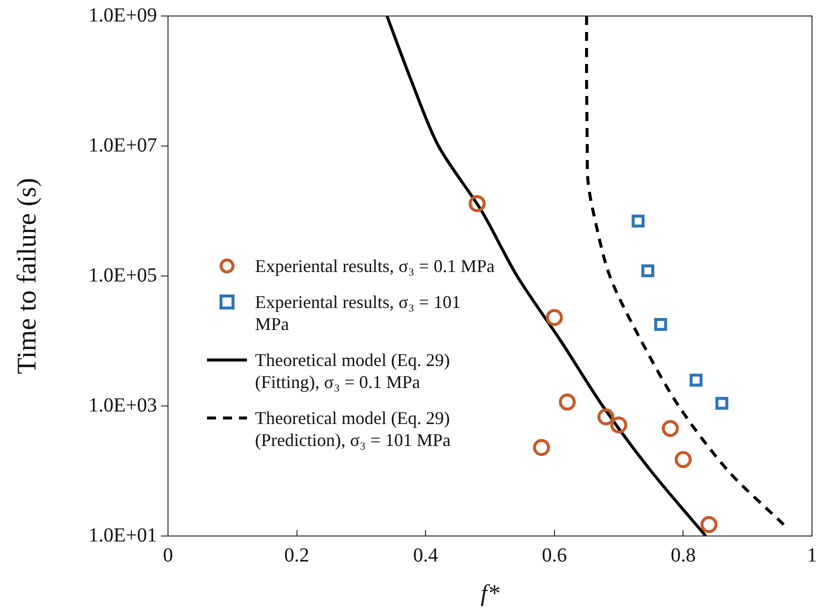 The height and width of the screenshot is (613, 831). Describe the element at coordinates (122, 145) in the screenshot. I see `y-tick-label: 1.0E+07` at that location.